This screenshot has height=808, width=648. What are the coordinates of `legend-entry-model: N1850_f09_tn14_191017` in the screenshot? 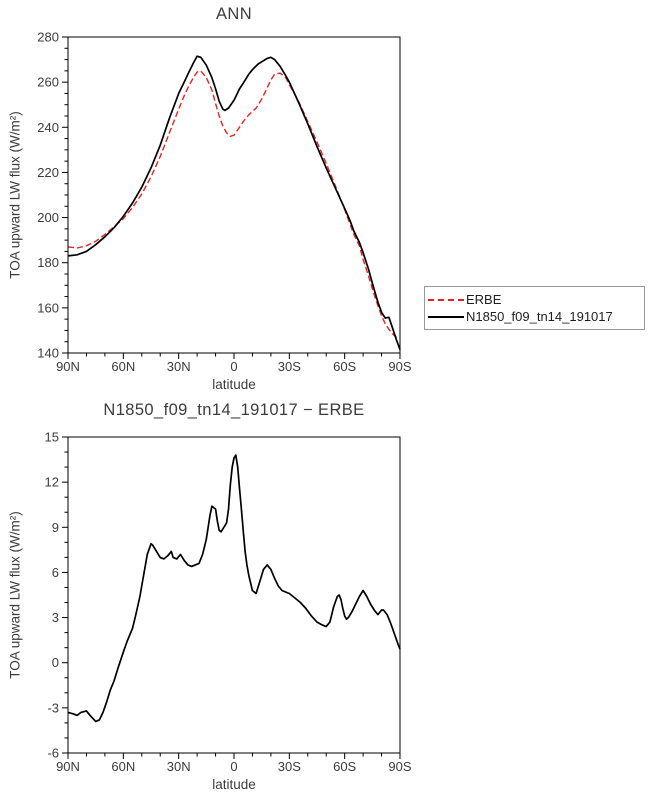 It's located at (535, 316).